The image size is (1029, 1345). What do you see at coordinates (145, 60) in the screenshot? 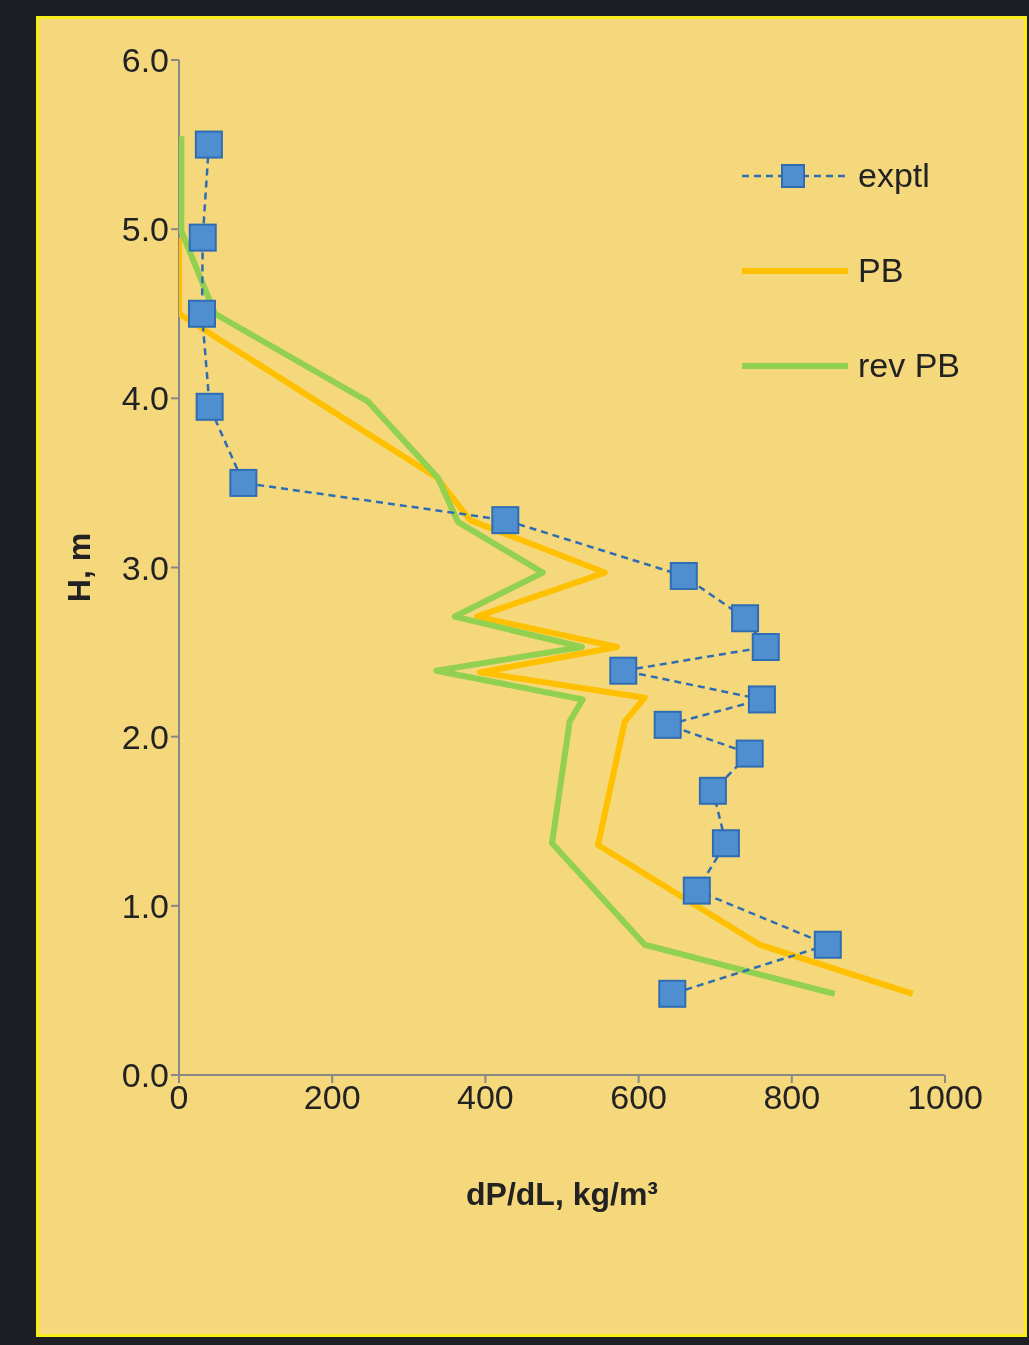
I see `y-tick-label: 6.0` at bounding box center [145, 60].